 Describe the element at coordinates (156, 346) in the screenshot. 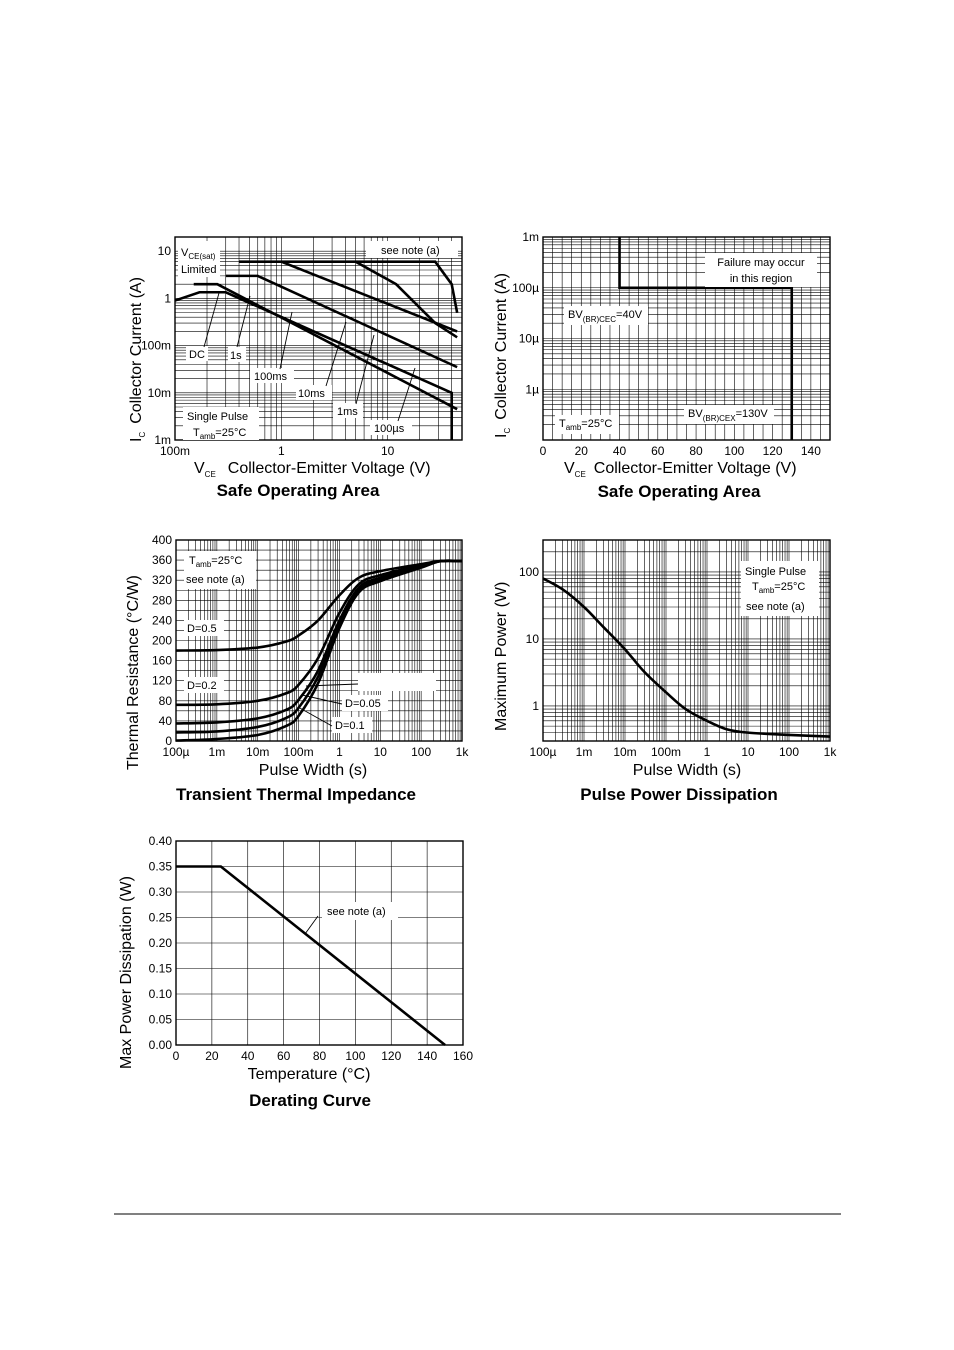

I see `y-tick-label: 100m` at that location.